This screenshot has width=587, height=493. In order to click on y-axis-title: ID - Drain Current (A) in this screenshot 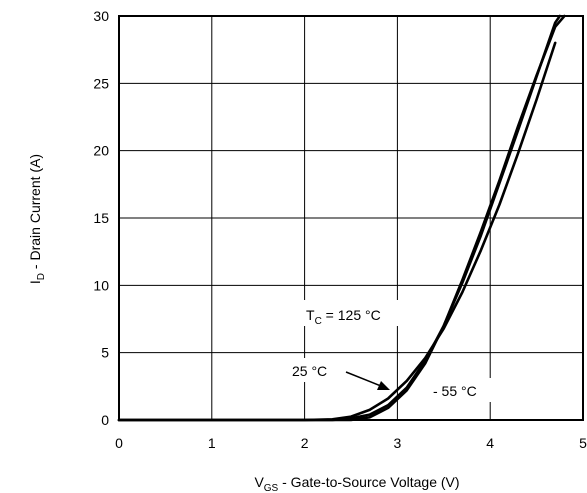, I will do `click(37, 219)`.